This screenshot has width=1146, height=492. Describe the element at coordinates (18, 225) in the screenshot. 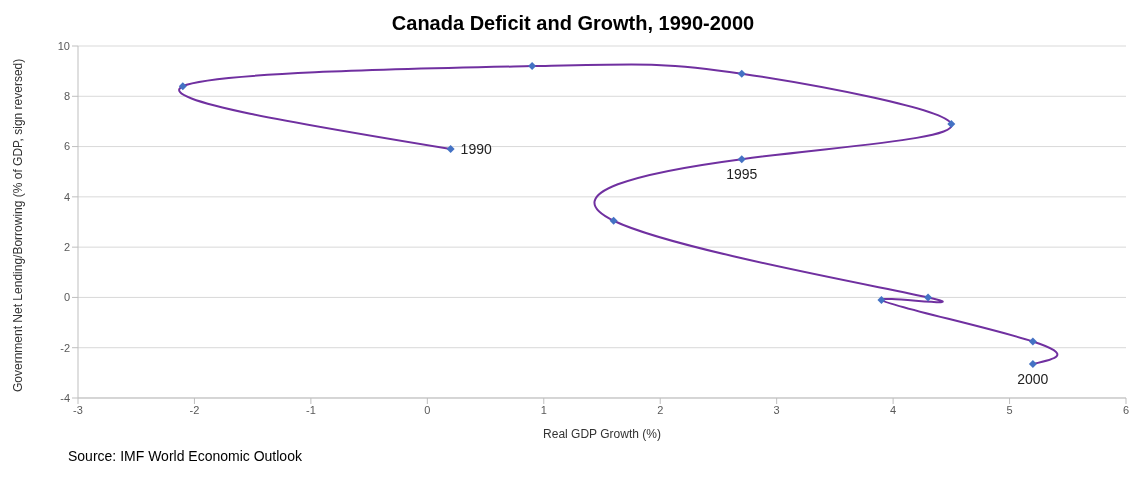

I see `y-axis-title: Government Net Lending/Borrowing (% of GDP, sign reversed)` at that location.